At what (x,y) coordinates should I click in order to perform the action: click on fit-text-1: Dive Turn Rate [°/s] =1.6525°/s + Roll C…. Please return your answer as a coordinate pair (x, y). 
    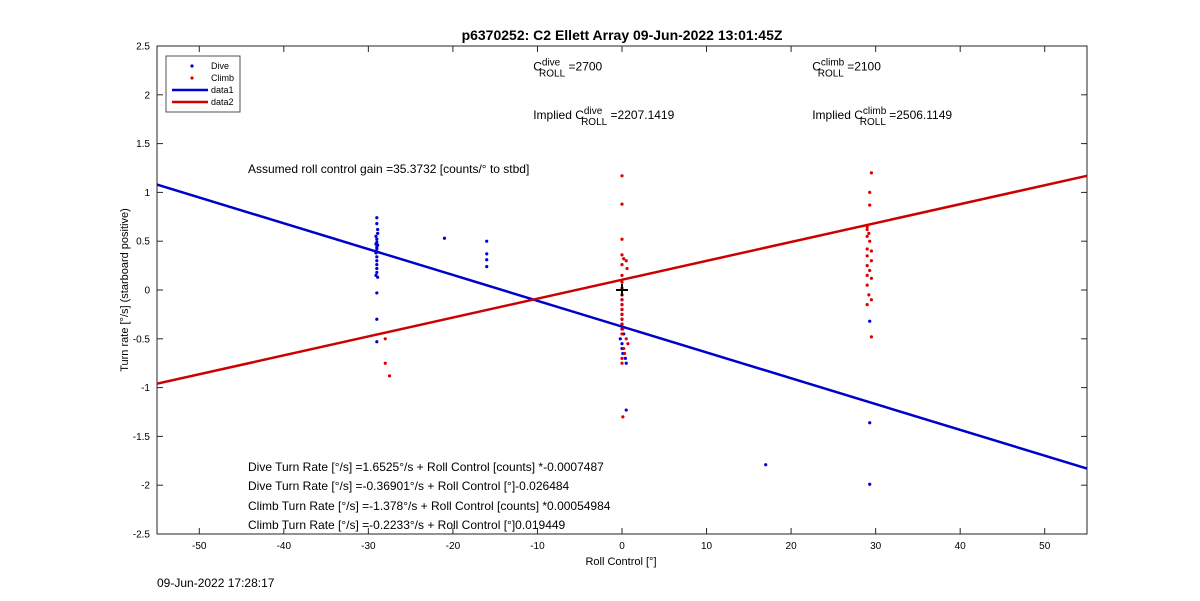
    Looking at the image, I should click on (426, 467).